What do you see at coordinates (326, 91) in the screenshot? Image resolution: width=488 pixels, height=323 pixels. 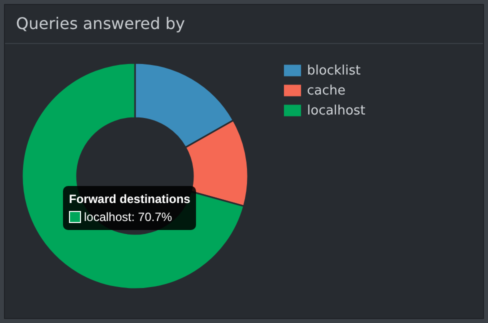 I see `legend-label: cache` at bounding box center [326, 91].